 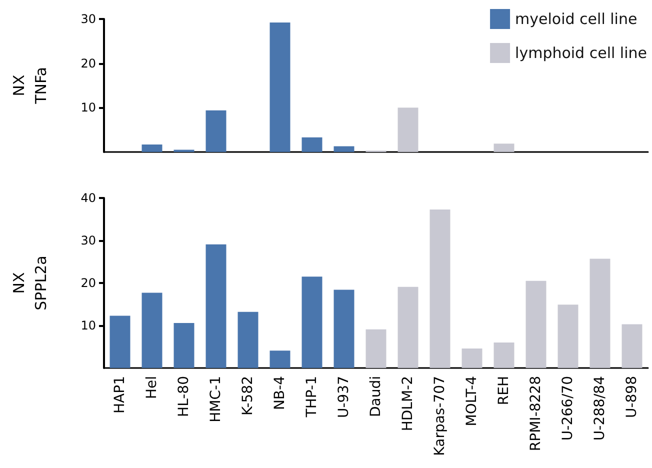 I want to click on y-axis-title: NX TNFa, so click(x=30, y=86).